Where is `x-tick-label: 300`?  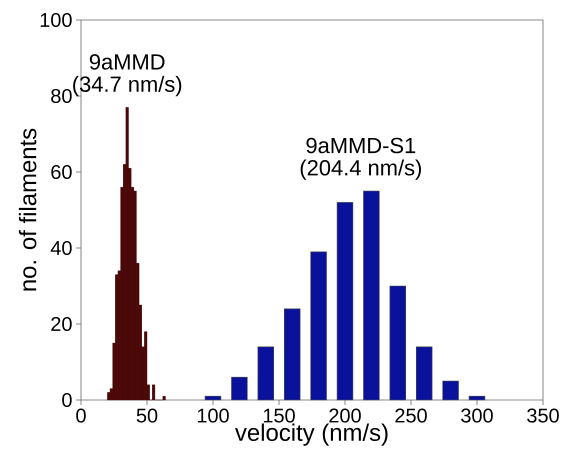 x-tick-label: 300 is located at coordinates (477, 415).